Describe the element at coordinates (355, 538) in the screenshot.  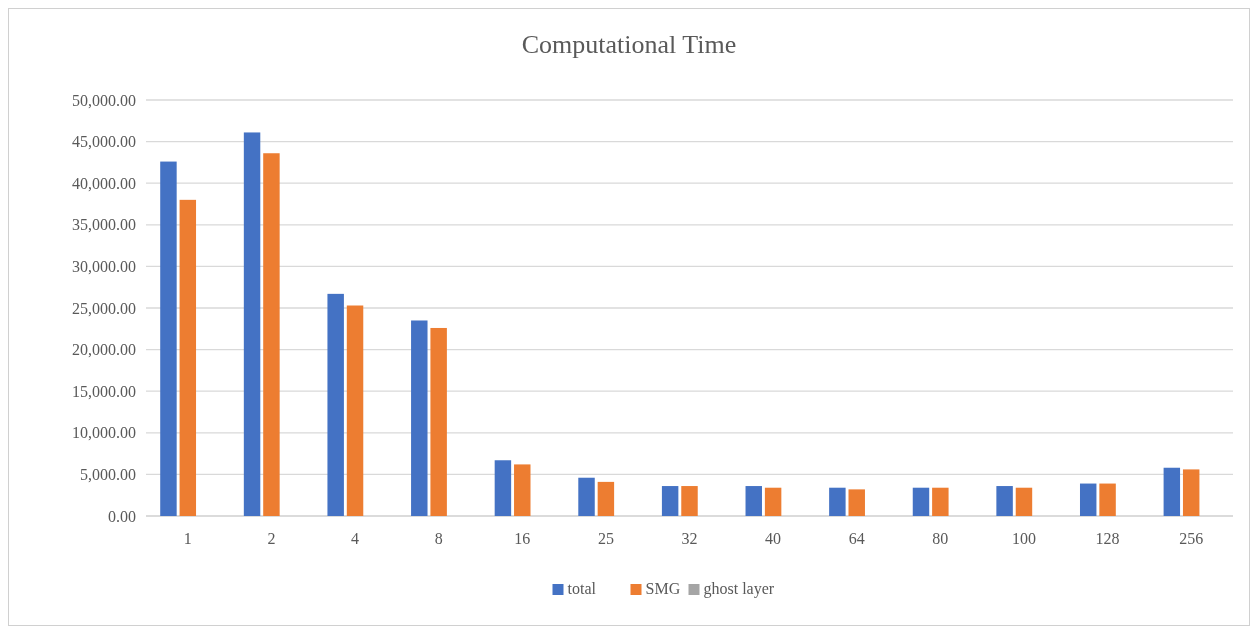
I see `x-tick-label: 4` at that location.